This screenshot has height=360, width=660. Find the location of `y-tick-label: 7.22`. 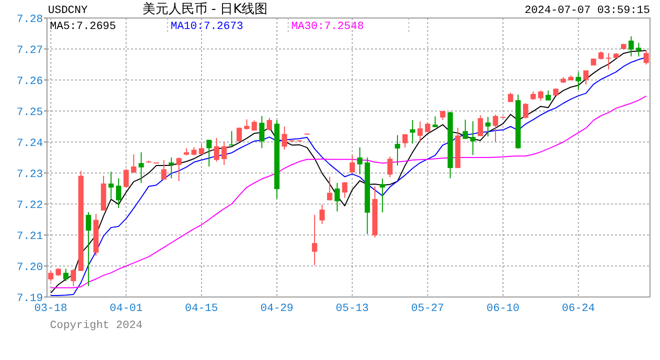

y-tick-label: 7.22 is located at coordinates (29, 206).